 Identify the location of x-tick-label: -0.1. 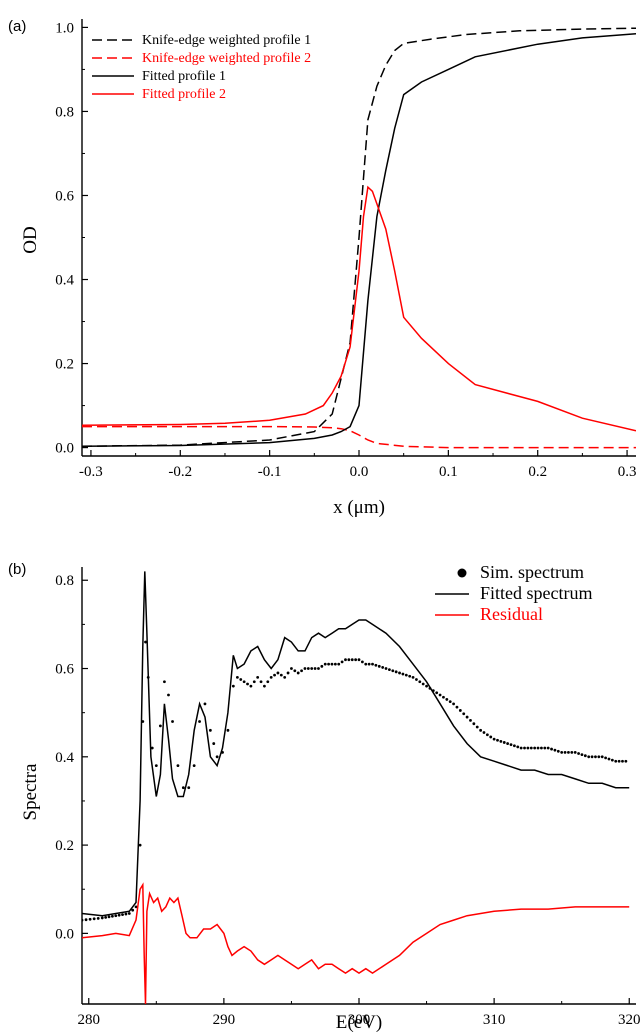
(270, 472).